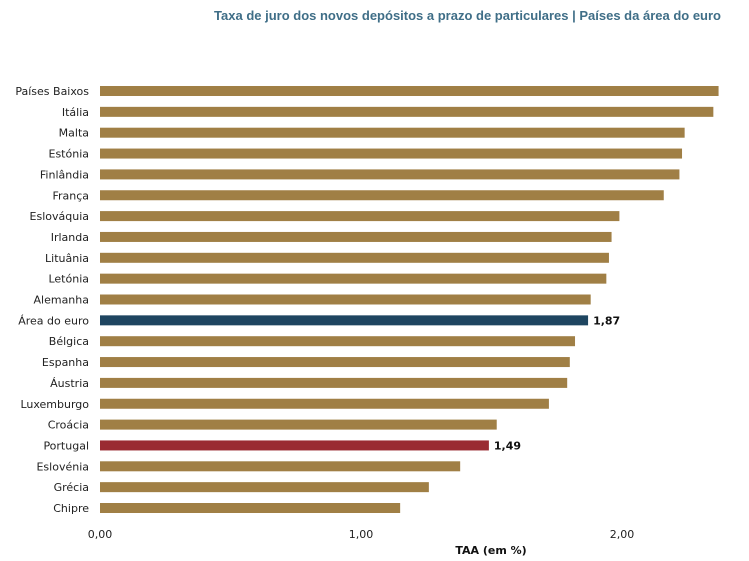 The width and height of the screenshot is (749, 561). I want to click on bar-finlandia, so click(390, 174).